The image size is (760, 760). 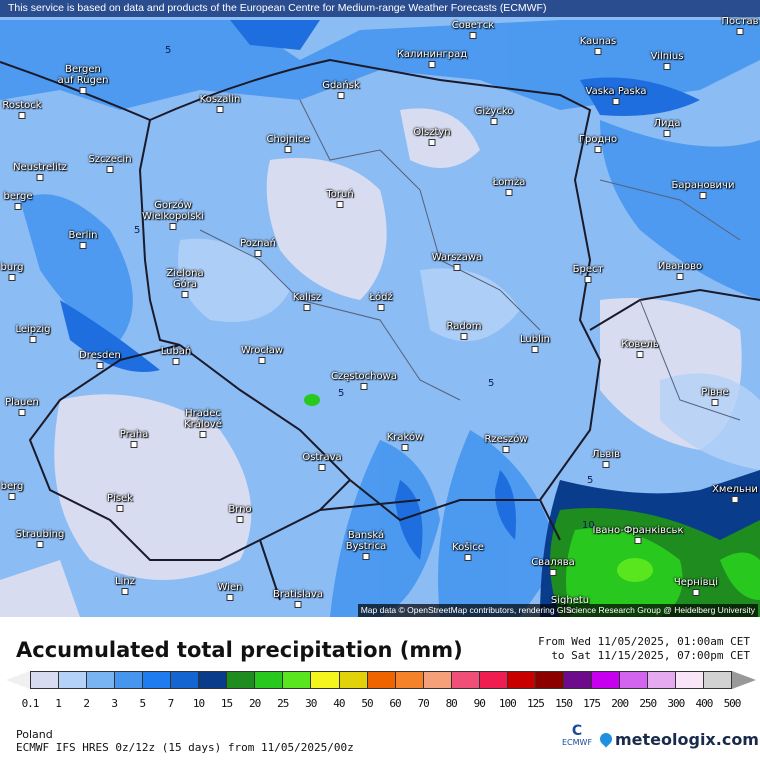 I want to click on city-label: Wrocław, so click(x=262, y=350).